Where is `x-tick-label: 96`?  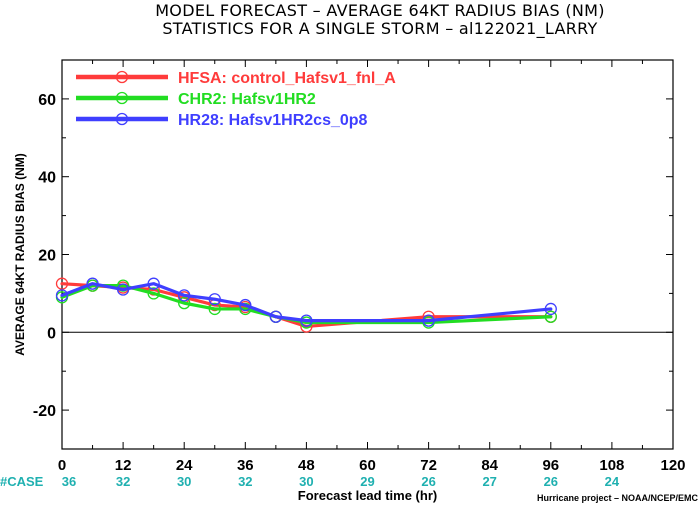 x-tick-label: 96 is located at coordinates (550, 465).